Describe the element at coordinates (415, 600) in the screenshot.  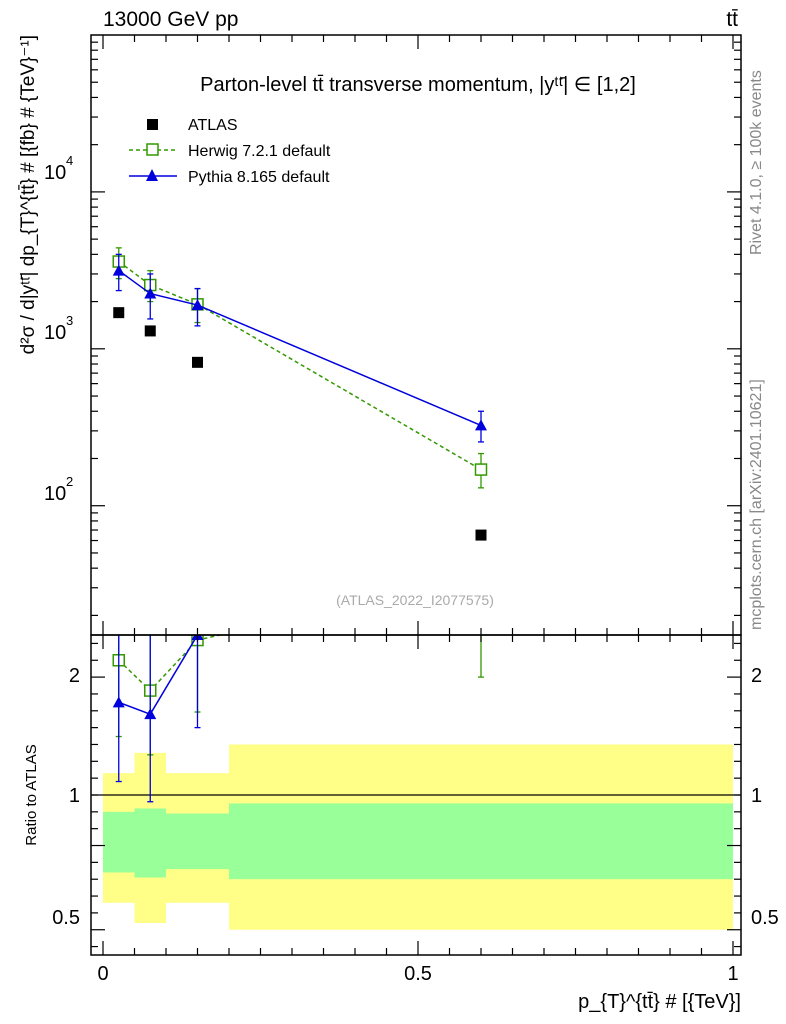
I see `analysis-watermark: (ATLAS_2022_I2077575)` at that location.